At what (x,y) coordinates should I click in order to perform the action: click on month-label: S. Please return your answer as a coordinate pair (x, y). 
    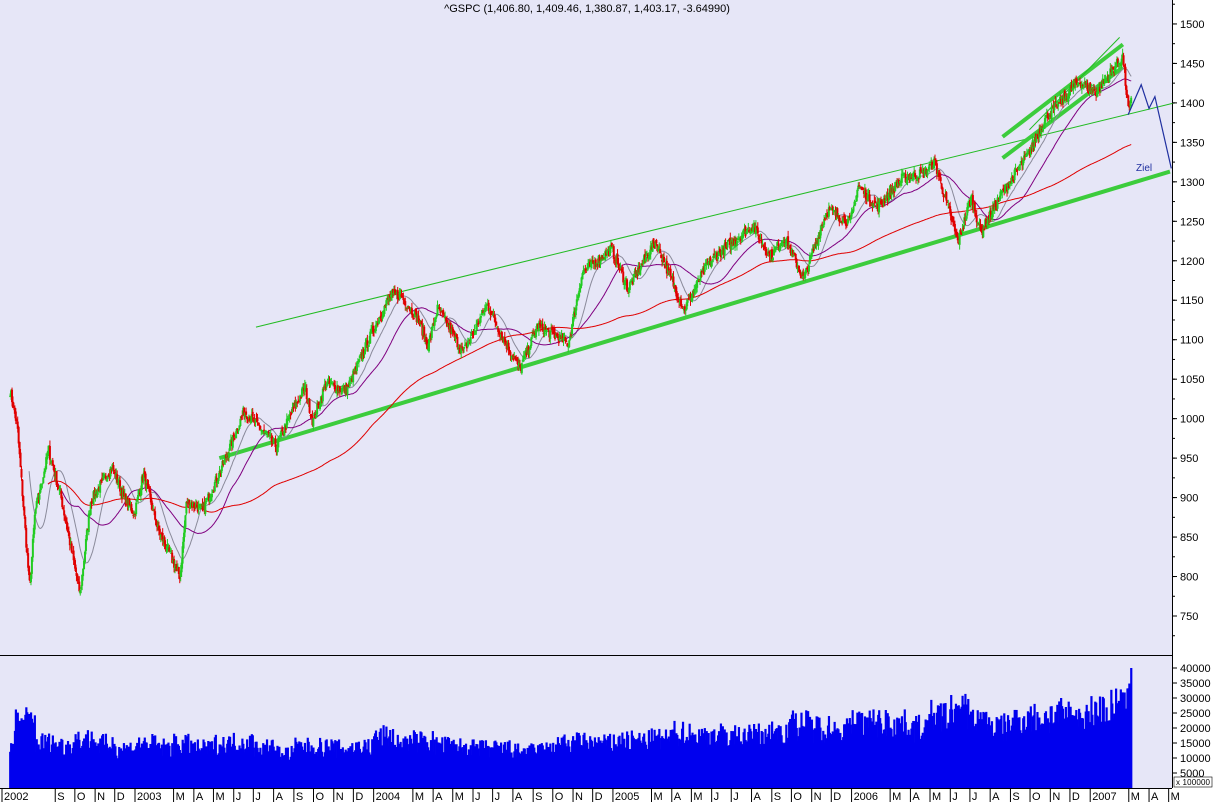
    Looking at the image, I should click on (299, 796).